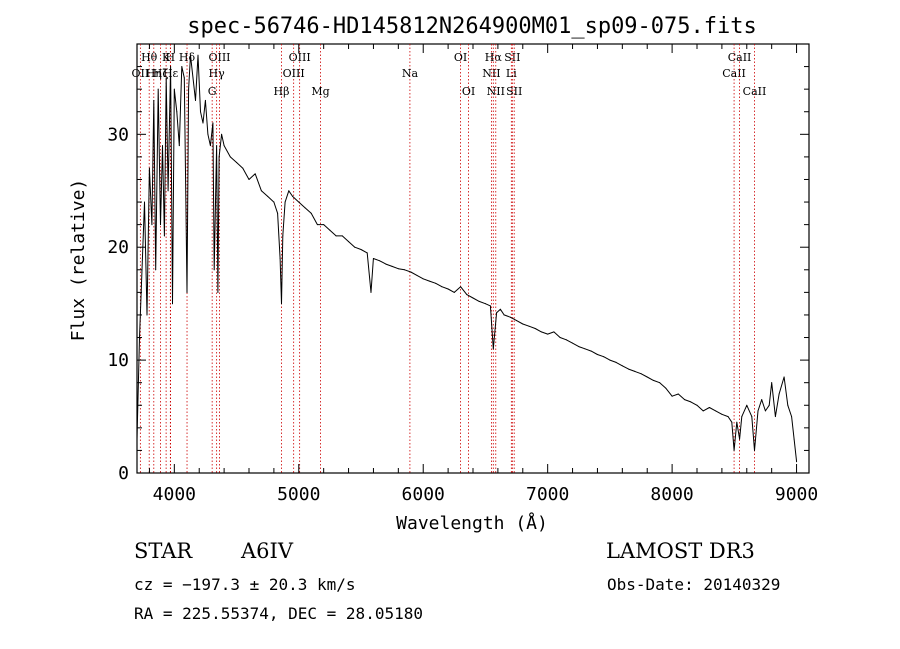  What do you see at coordinates (278, 613) in the screenshot?
I see `coordinates-readout: RA = 225.55374, DEC = 28.05180` at bounding box center [278, 613].